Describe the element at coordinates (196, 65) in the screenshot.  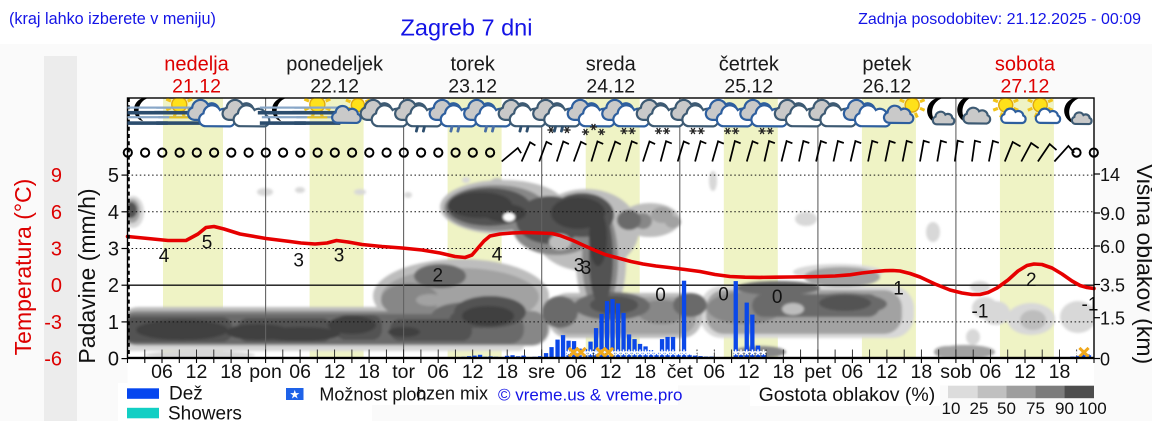
I see `svg-text: nedelja` at that location.